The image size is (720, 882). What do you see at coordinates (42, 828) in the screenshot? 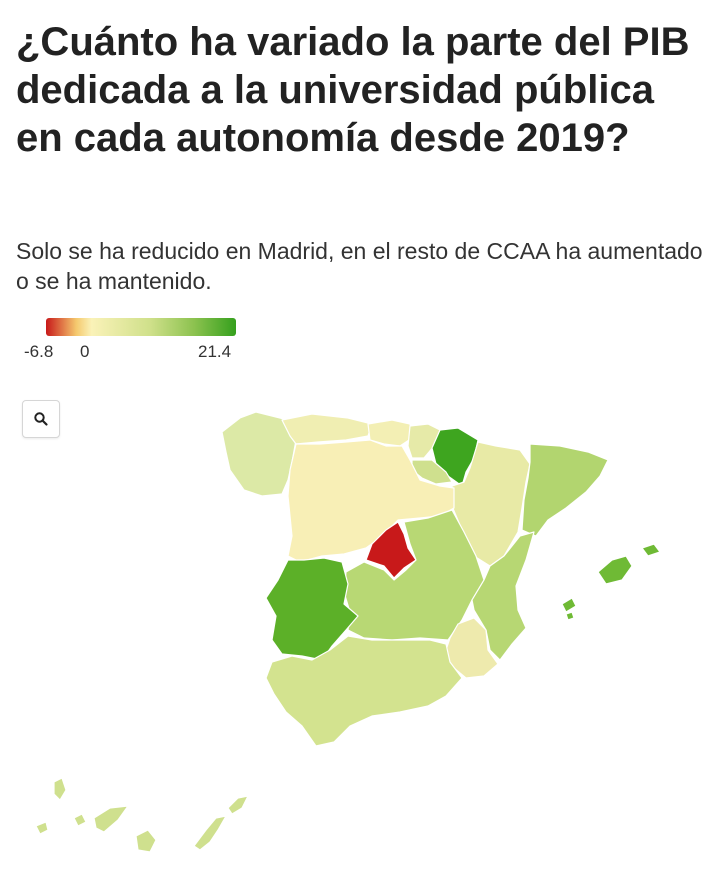
I see `region-canarias-el-hierro` at bounding box center [42, 828].